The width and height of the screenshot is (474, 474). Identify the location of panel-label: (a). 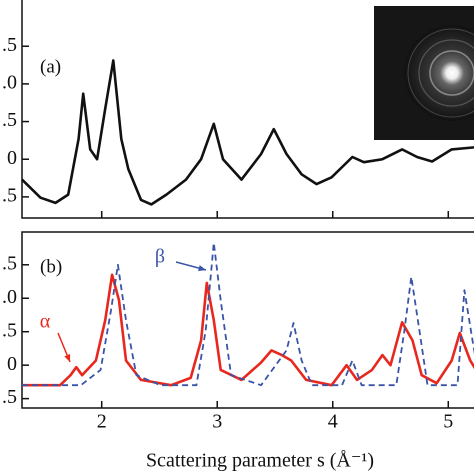
(50, 66).